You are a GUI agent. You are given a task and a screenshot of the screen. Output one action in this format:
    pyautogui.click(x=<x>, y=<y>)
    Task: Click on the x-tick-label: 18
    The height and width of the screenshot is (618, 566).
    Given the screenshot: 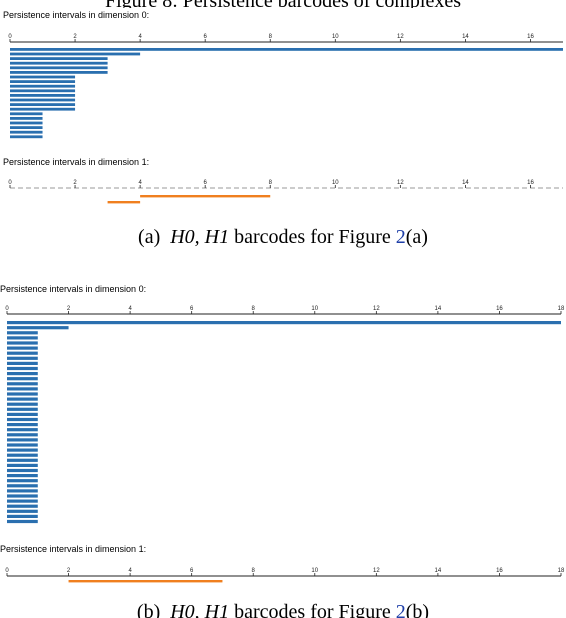 What is the action you would take?
    pyautogui.click(x=561, y=571)
    